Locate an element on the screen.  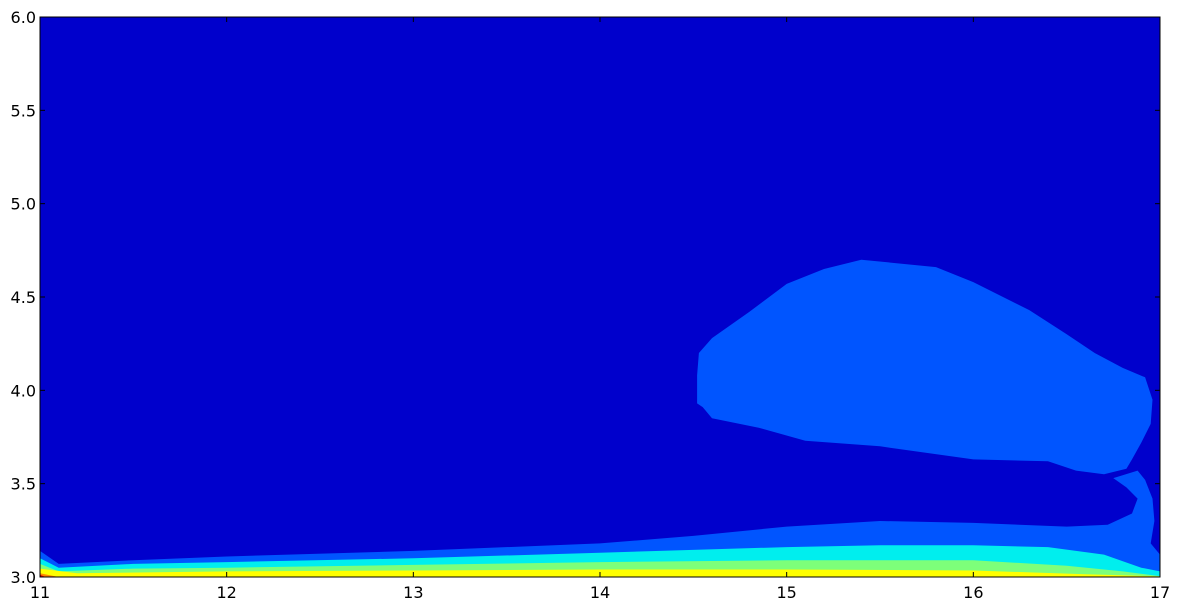
x-tick-label: 13 is located at coordinates (413, 592).